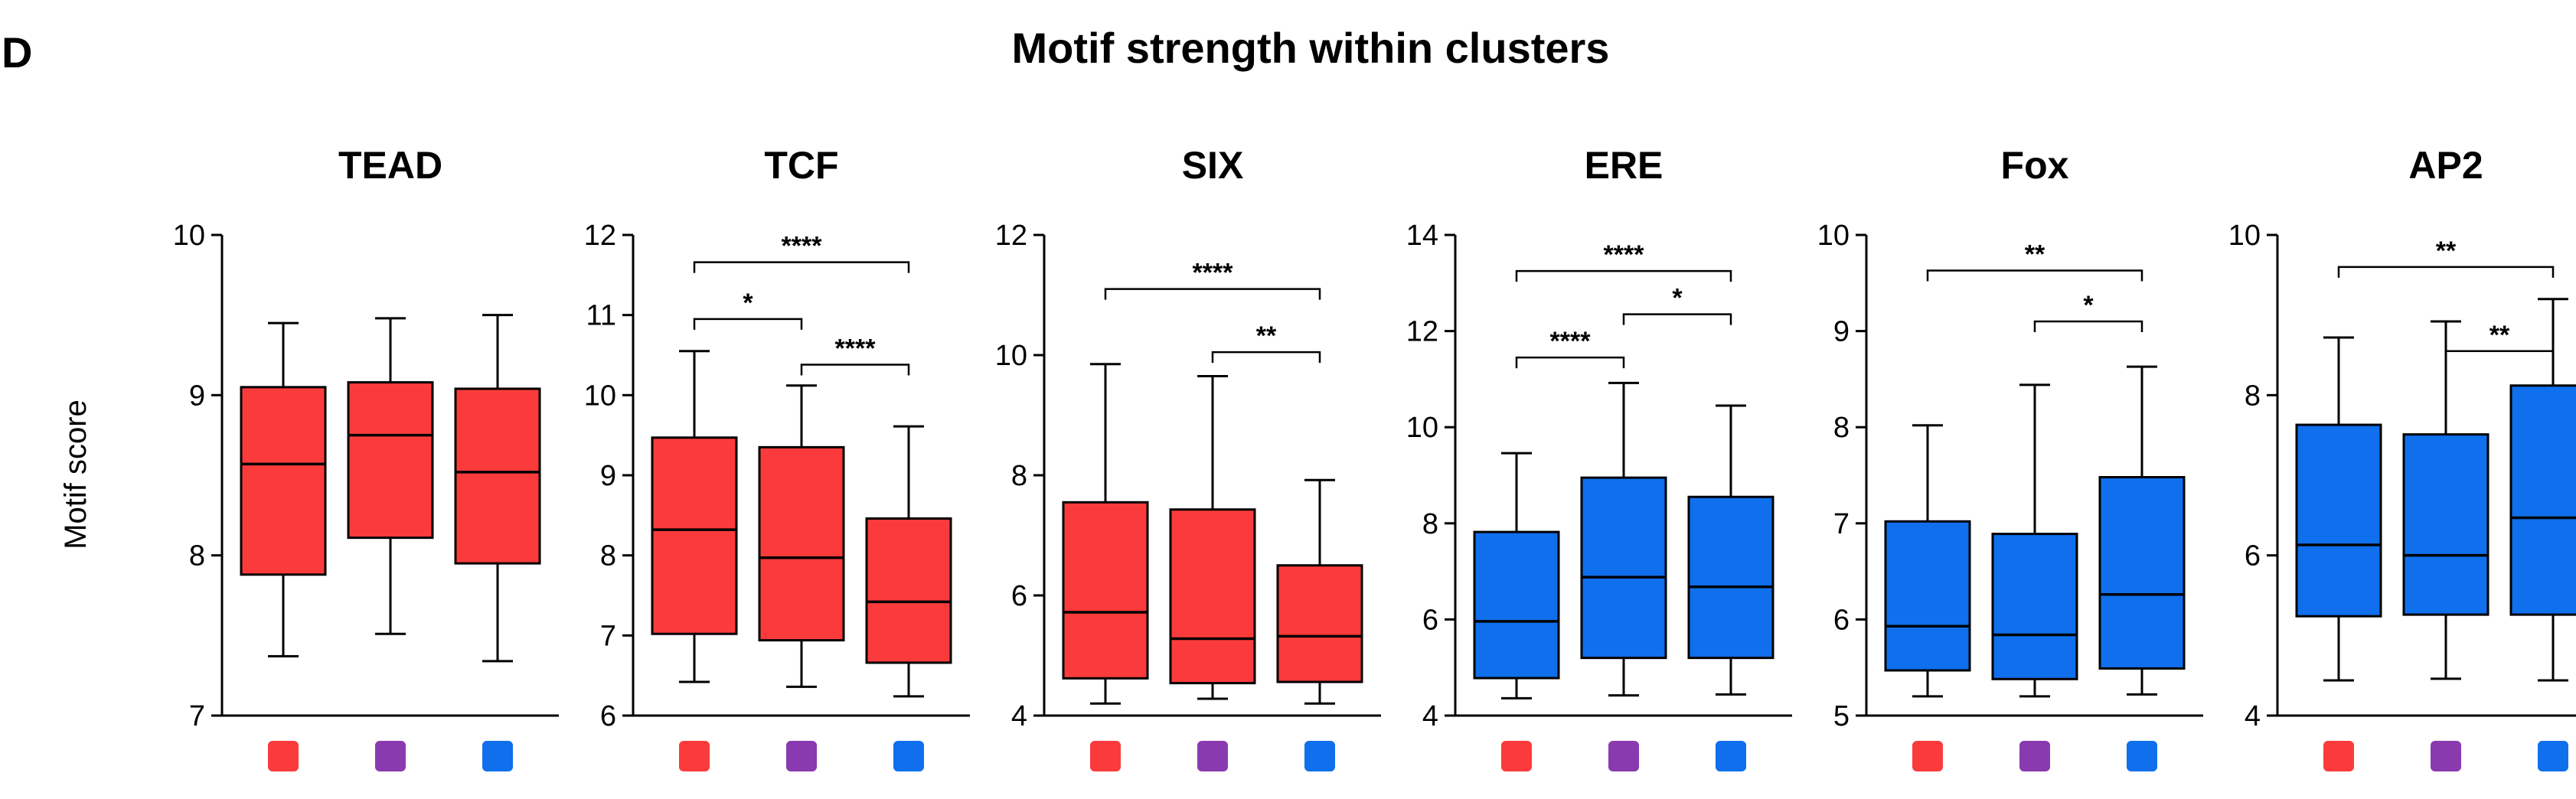  Describe the element at coordinates (801, 165) in the screenshot. I see `panel-title: TCF` at that location.